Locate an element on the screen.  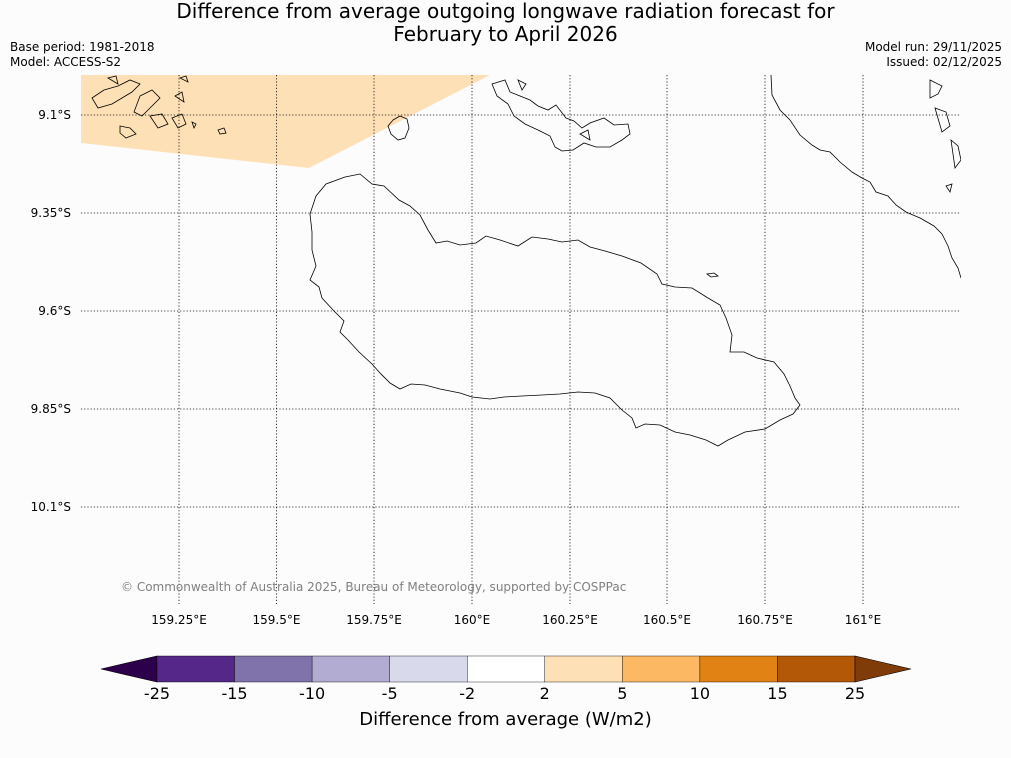
malaita-coastline is located at coordinates (865, 177).